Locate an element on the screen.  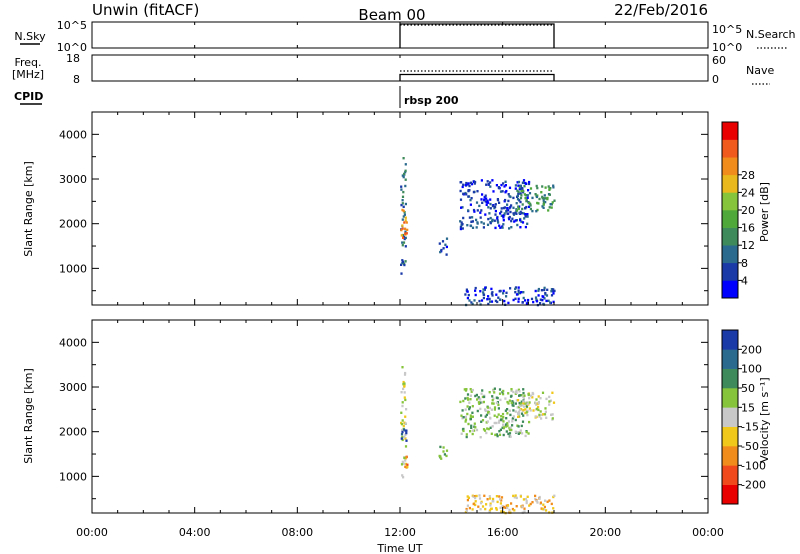
power-colorbar-label: Power [dB] is located at coordinates (764, 212).